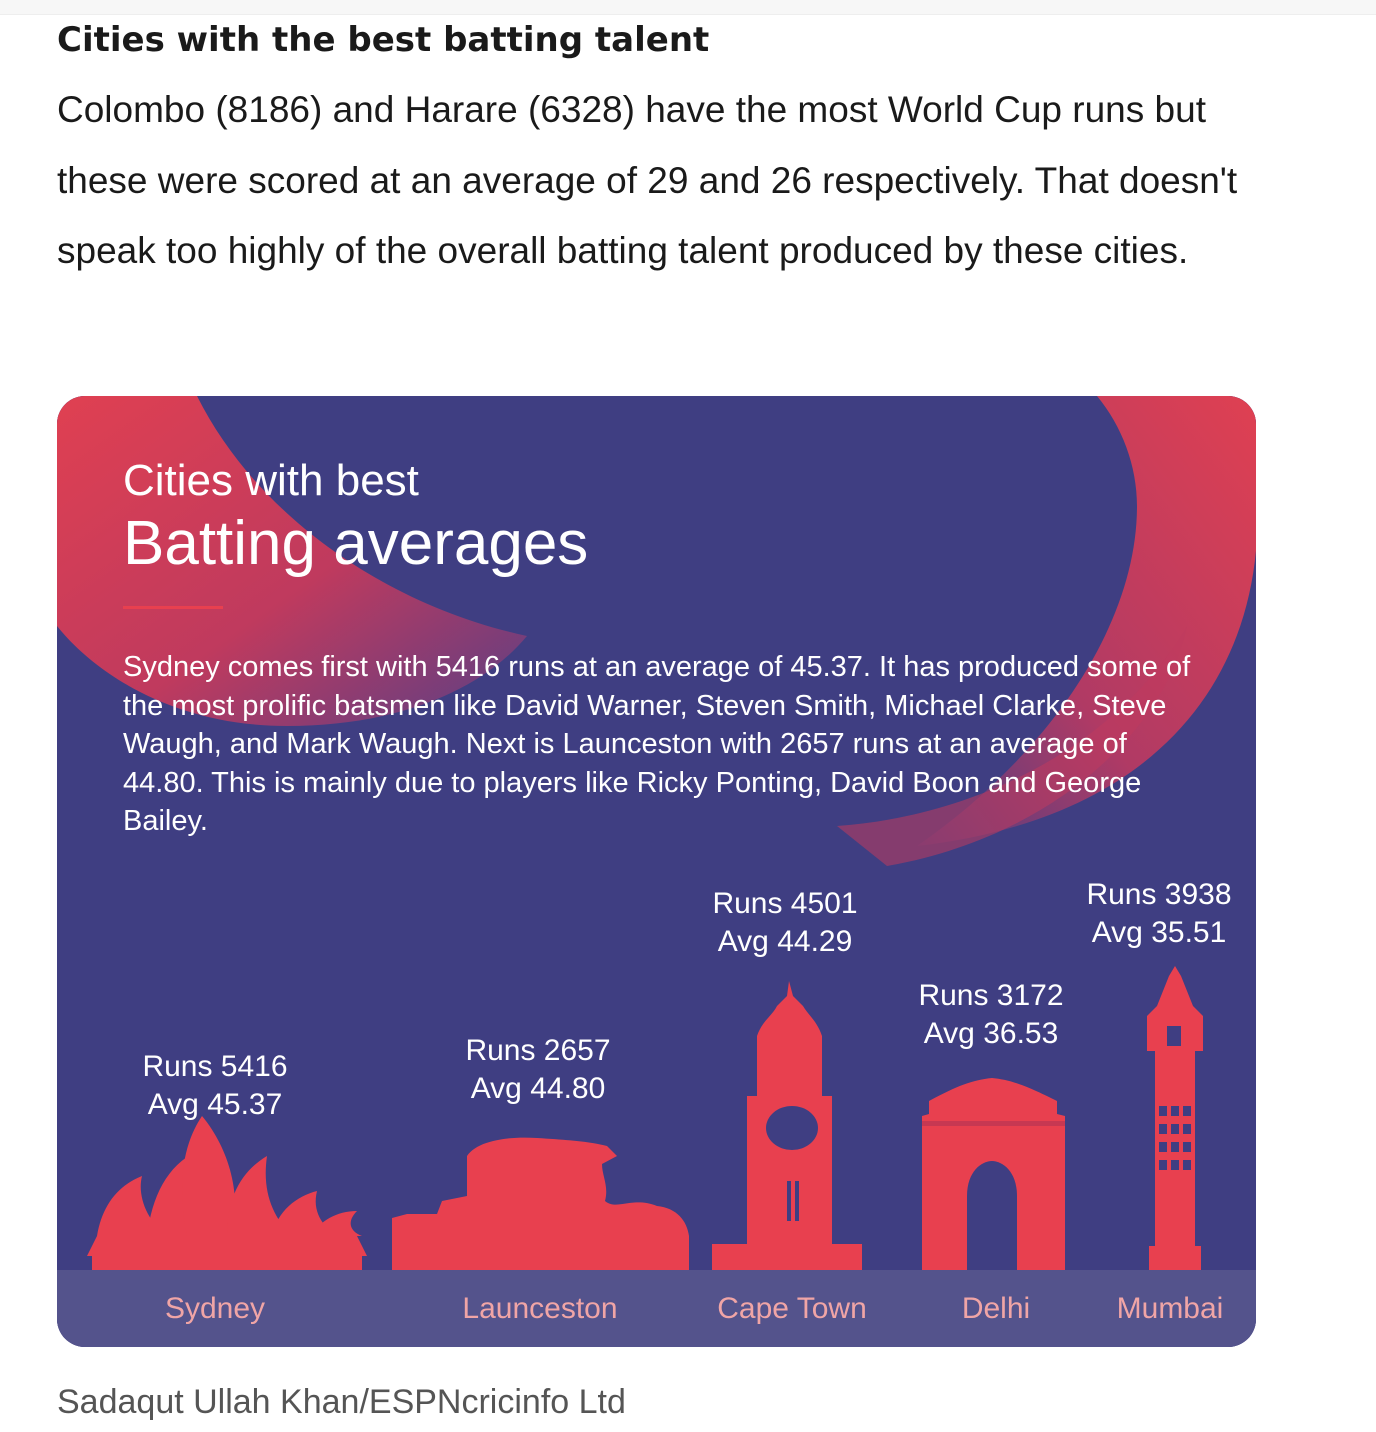 The image size is (1376, 1432). What do you see at coordinates (1175, 1118) in the screenshot?
I see `rajabai-clock-tower-icon` at bounding box center [1175, 1118].